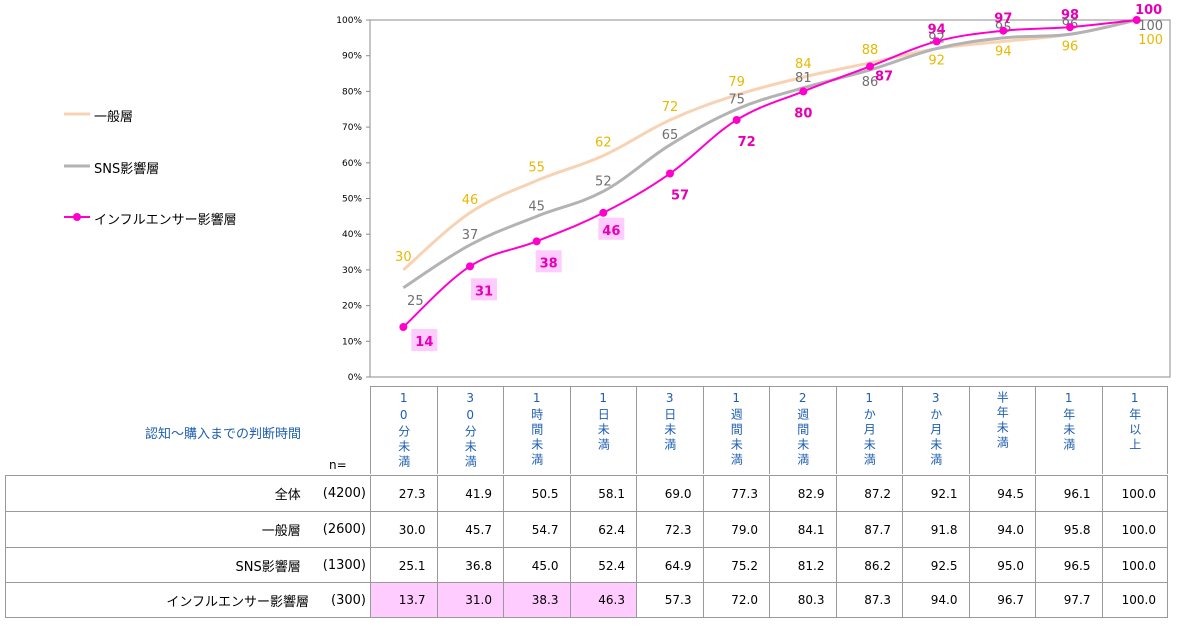 The width and height of the screenshot is (1181, 632). What do you see at coordinates (344, 493) in the screenshot?
I see `row-n: (4200)` at bounding box center [344, 493].